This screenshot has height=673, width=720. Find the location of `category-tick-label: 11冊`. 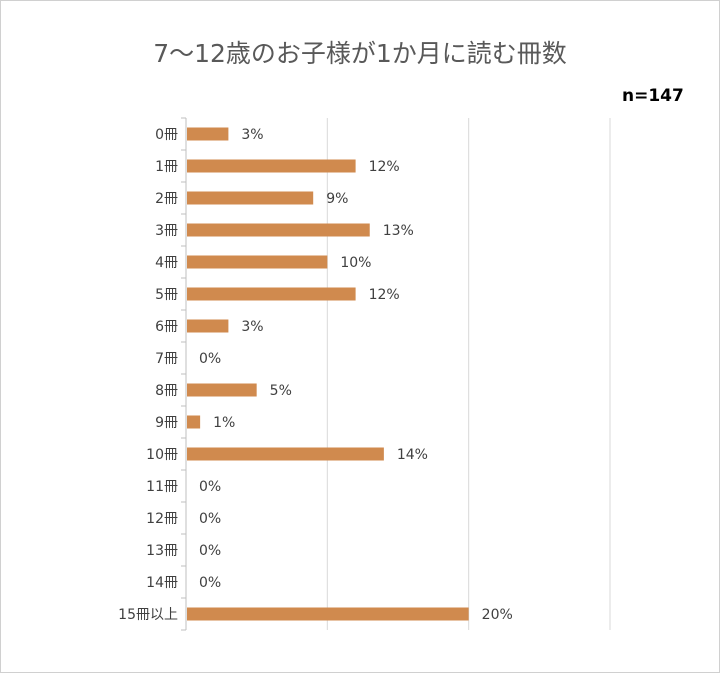

category-tick-label: 11冊 is located at coordinates (162, 487).